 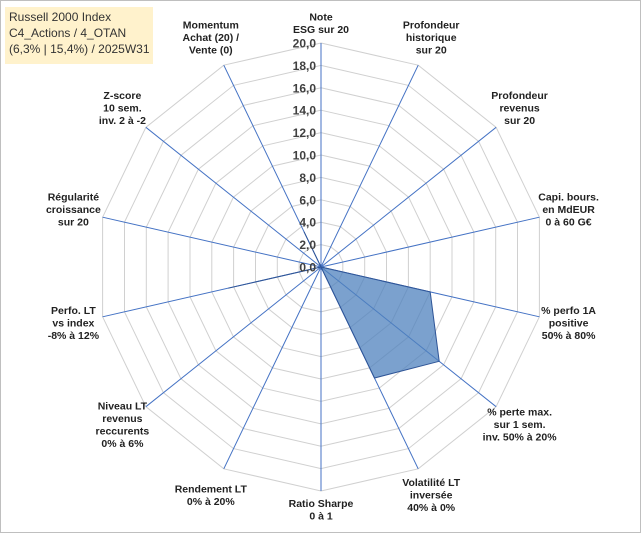 What do you see at coordinates (305, 156) in the screenshot?
I see `tick-label-5: 10,0` at bounding box center [305, 156].